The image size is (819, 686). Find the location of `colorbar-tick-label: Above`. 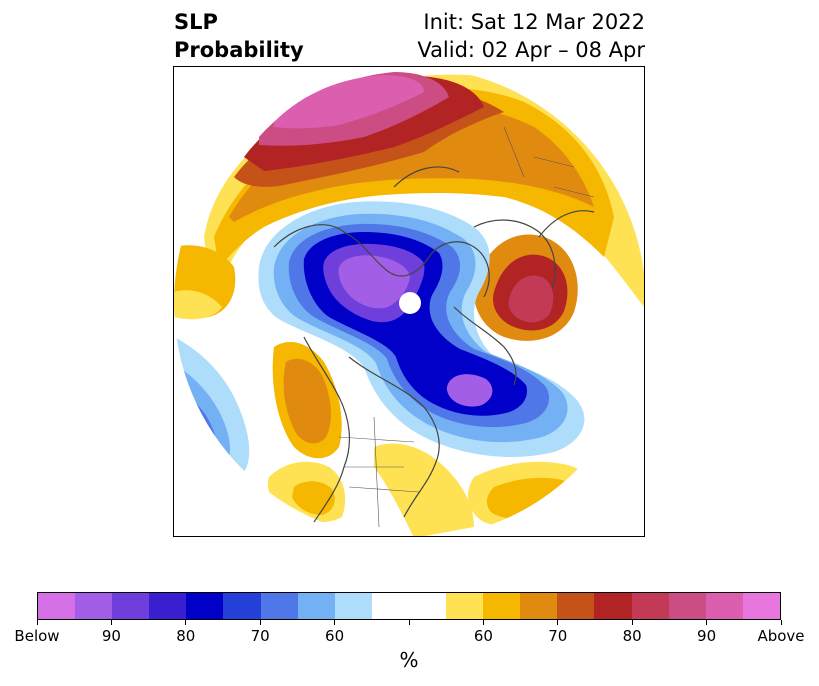

colorbar-tick-label: Above is located at coordinates (781, 636).